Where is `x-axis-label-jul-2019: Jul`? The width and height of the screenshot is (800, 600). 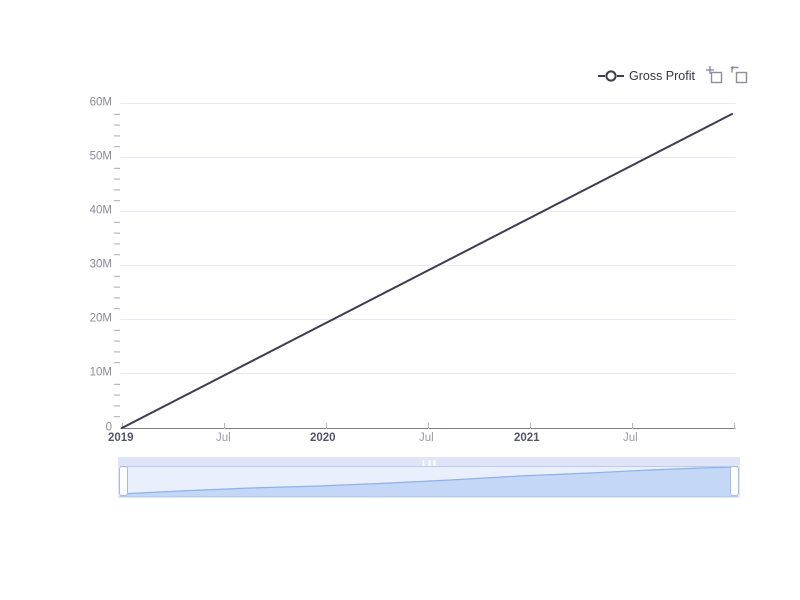 x-axis-label-jul-2019: Jul is located at coordinates (223, 438).